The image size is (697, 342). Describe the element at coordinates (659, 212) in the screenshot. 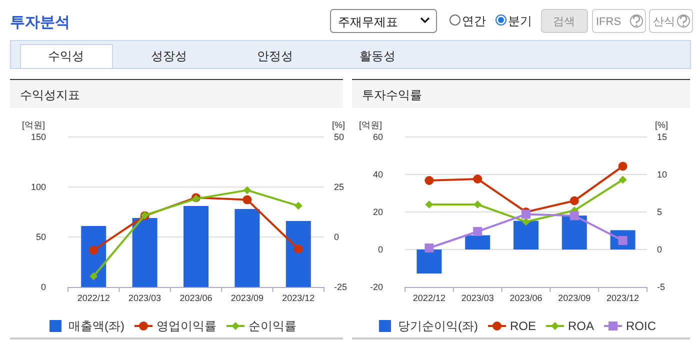

I see `y2-tick-label: 5` at that location.